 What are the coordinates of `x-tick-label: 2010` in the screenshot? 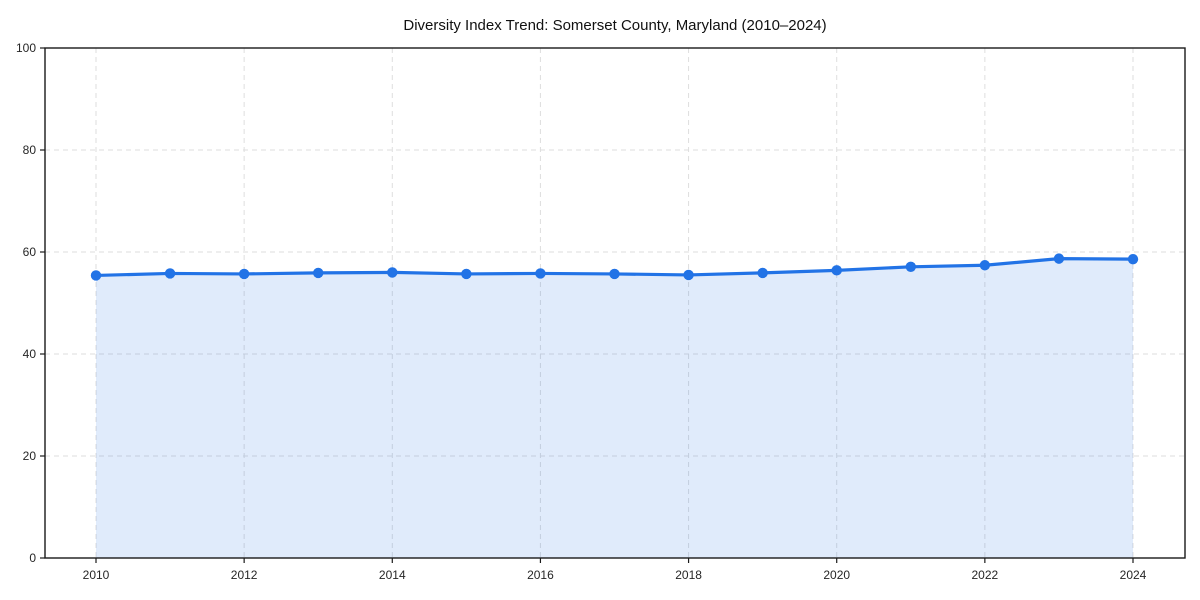 It's located at (96, 575).